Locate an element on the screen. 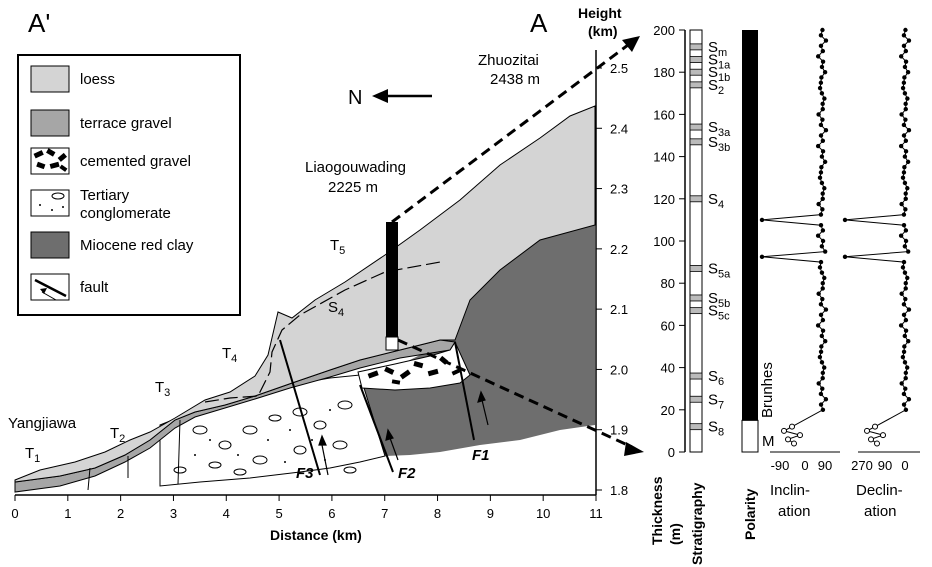  thickness-tick-label: 160 is located at coordinates (664, 114).